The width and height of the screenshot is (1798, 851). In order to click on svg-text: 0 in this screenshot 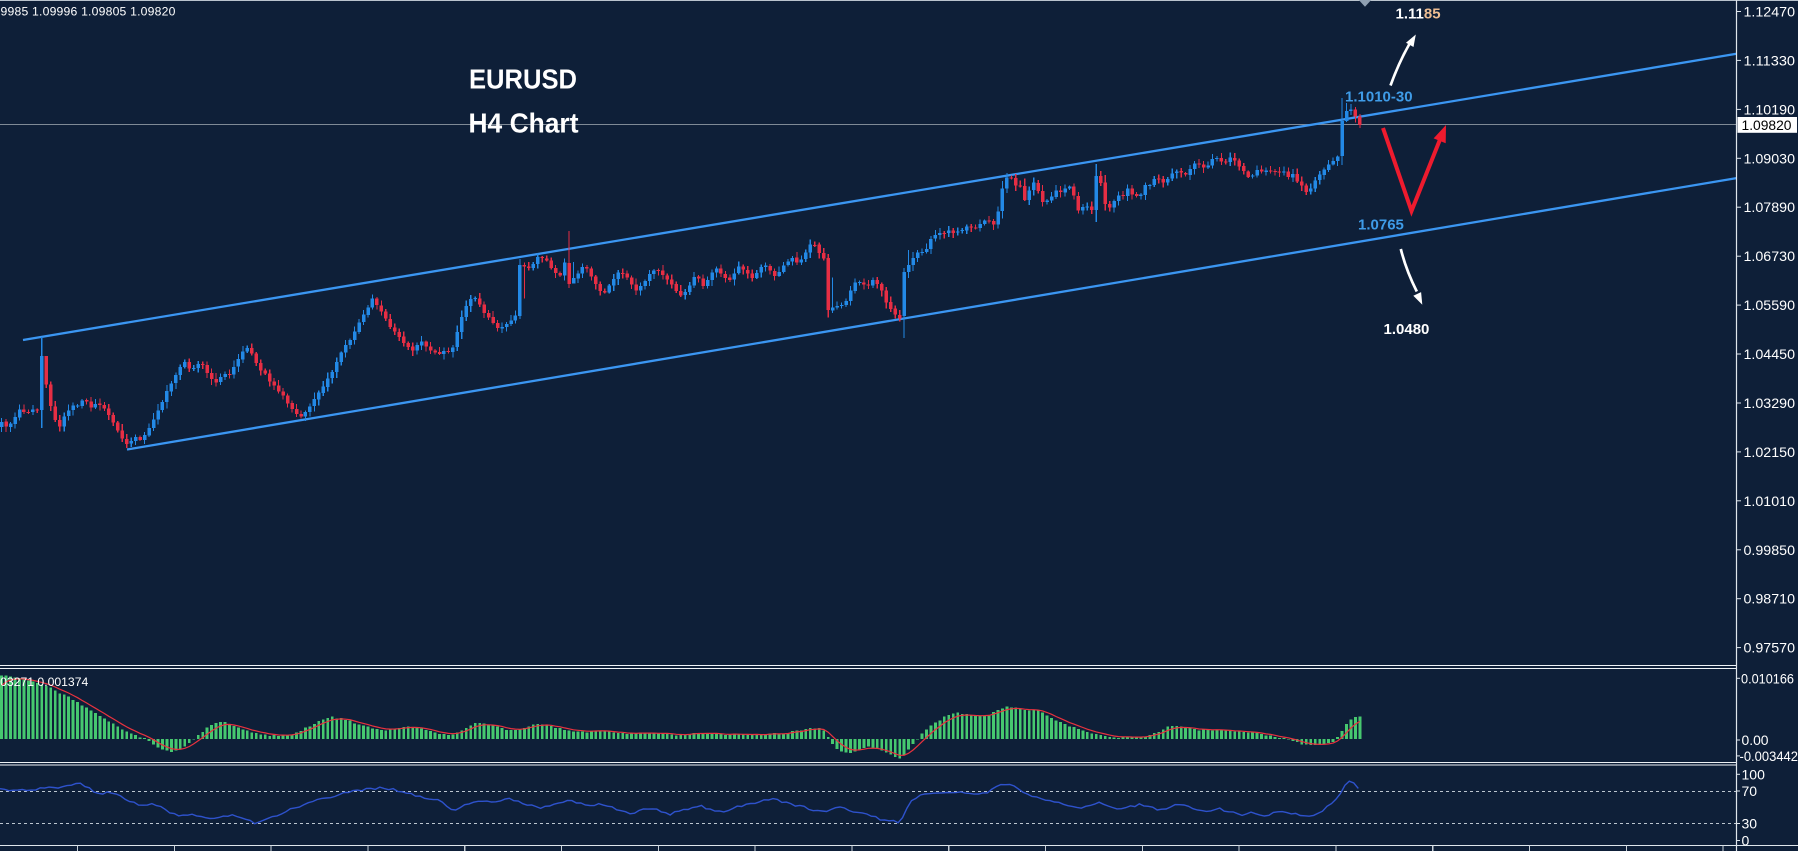, I will do `click(1746, 841)`.